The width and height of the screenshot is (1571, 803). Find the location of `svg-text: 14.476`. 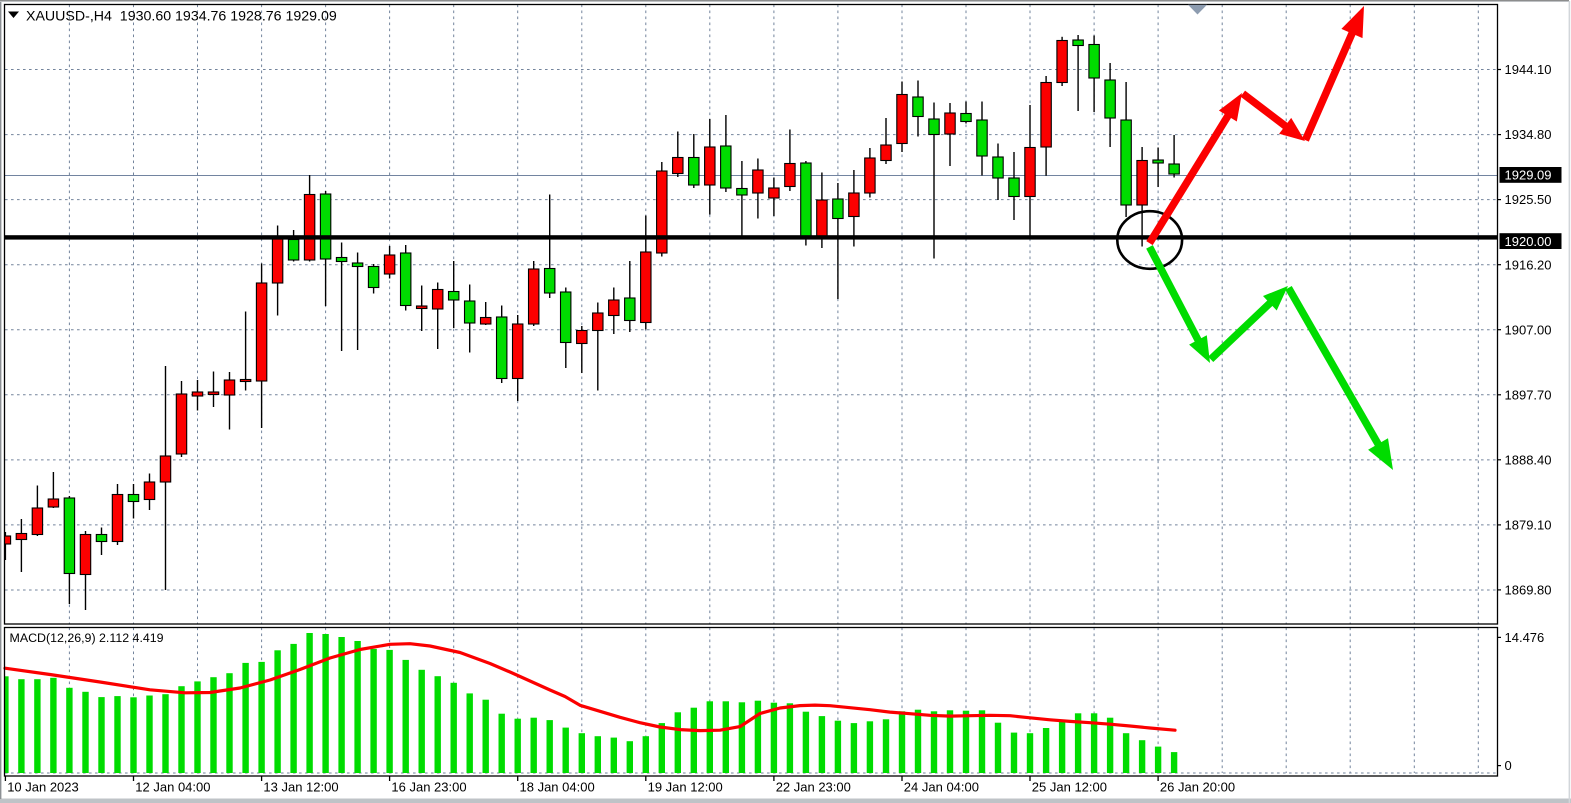

svg-text: 14.476 is located at coordinates (1525, 637).